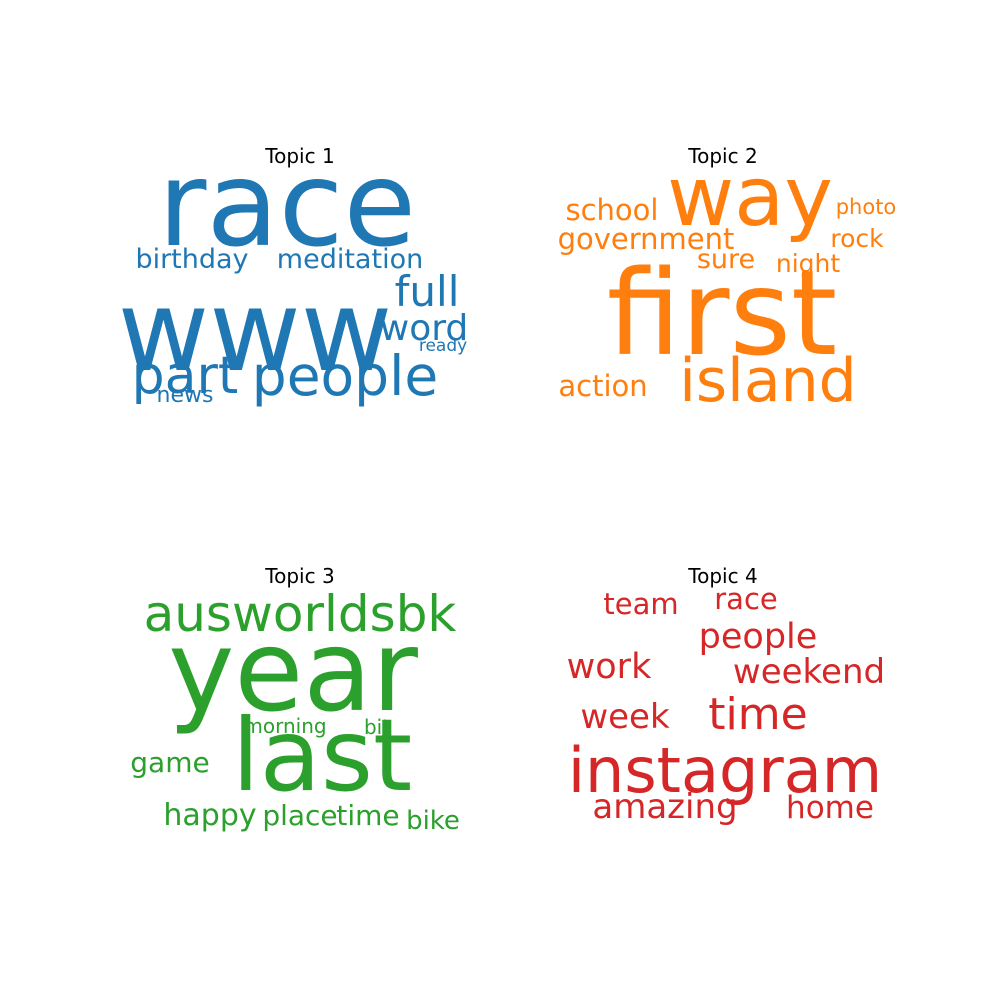 This screenshot has width=1000, height=1000. I want to click on topic-2-word-government: government, so click(646, 239).